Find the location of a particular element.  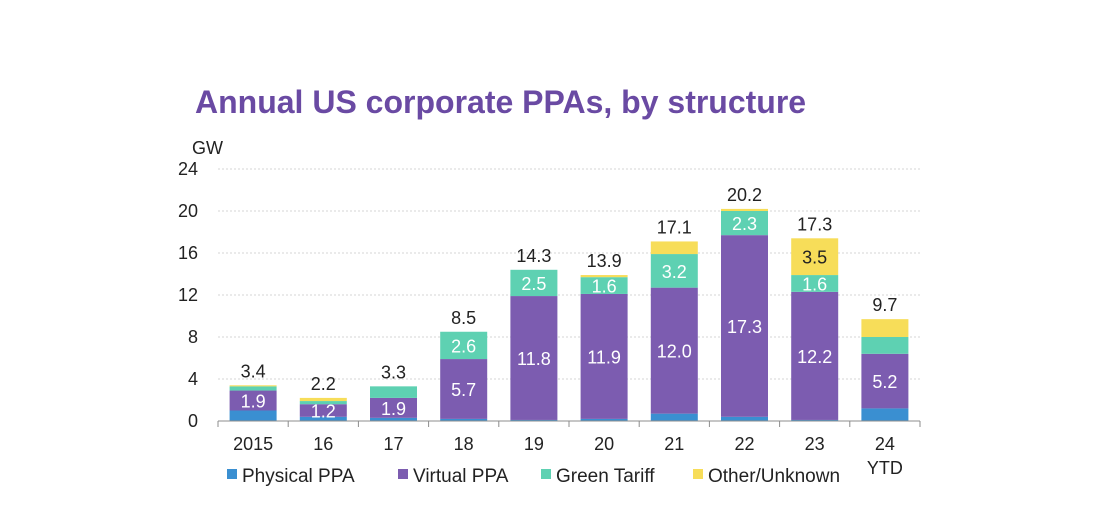

segment-value-label: 12.0 is located at coordinates (674, 352).